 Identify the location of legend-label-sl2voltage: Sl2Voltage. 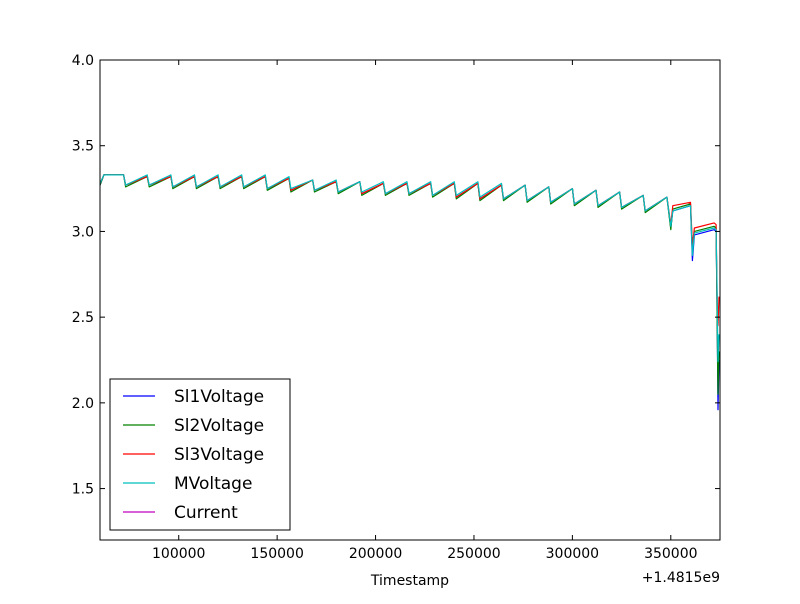
(219, 426).